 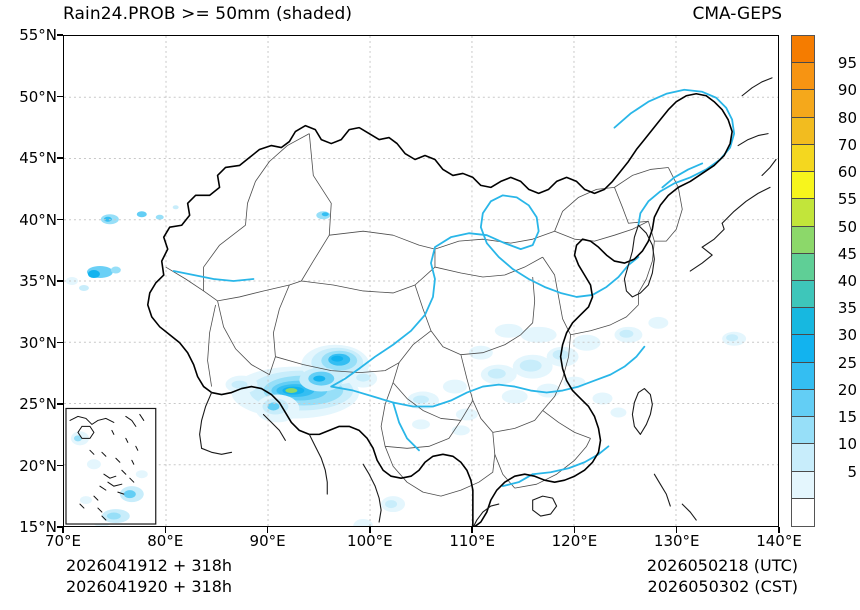 What do you see at coordinates (779, 541) in the screenshot?
I see `x-axis-label: 140°E` at bounding box center [779, 541].